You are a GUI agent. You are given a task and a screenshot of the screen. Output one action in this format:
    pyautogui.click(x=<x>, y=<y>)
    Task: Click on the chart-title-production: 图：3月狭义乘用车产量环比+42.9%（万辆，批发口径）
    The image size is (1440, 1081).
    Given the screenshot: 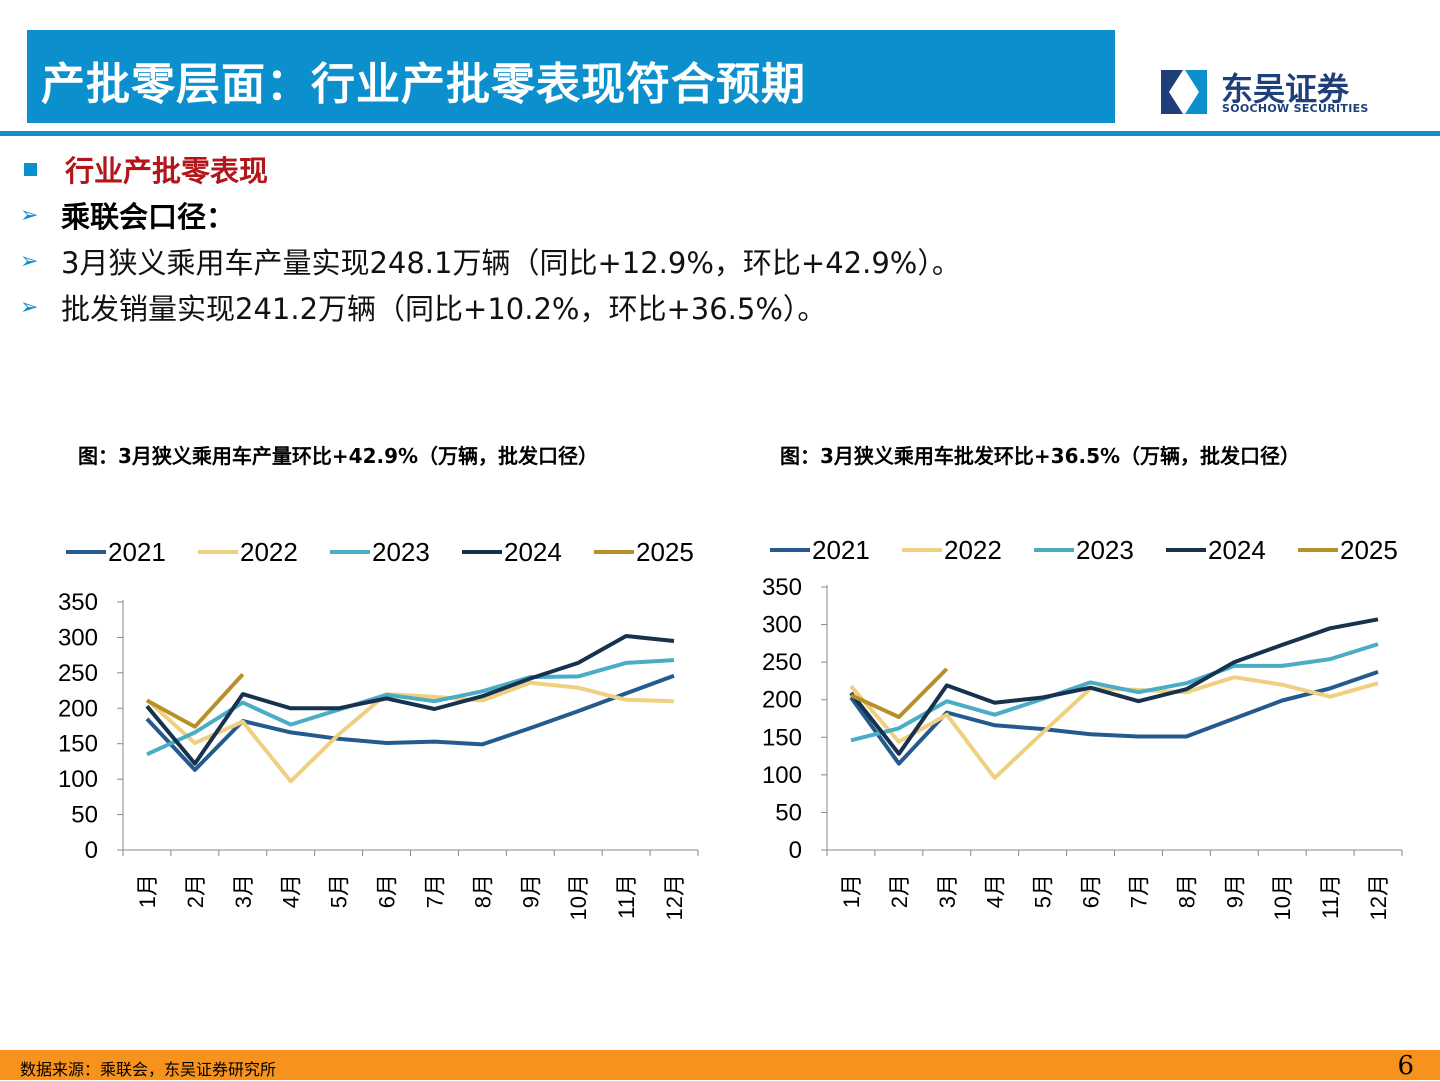 What is the action you would take?
    pyautogui.click(x=338, y=456)
    